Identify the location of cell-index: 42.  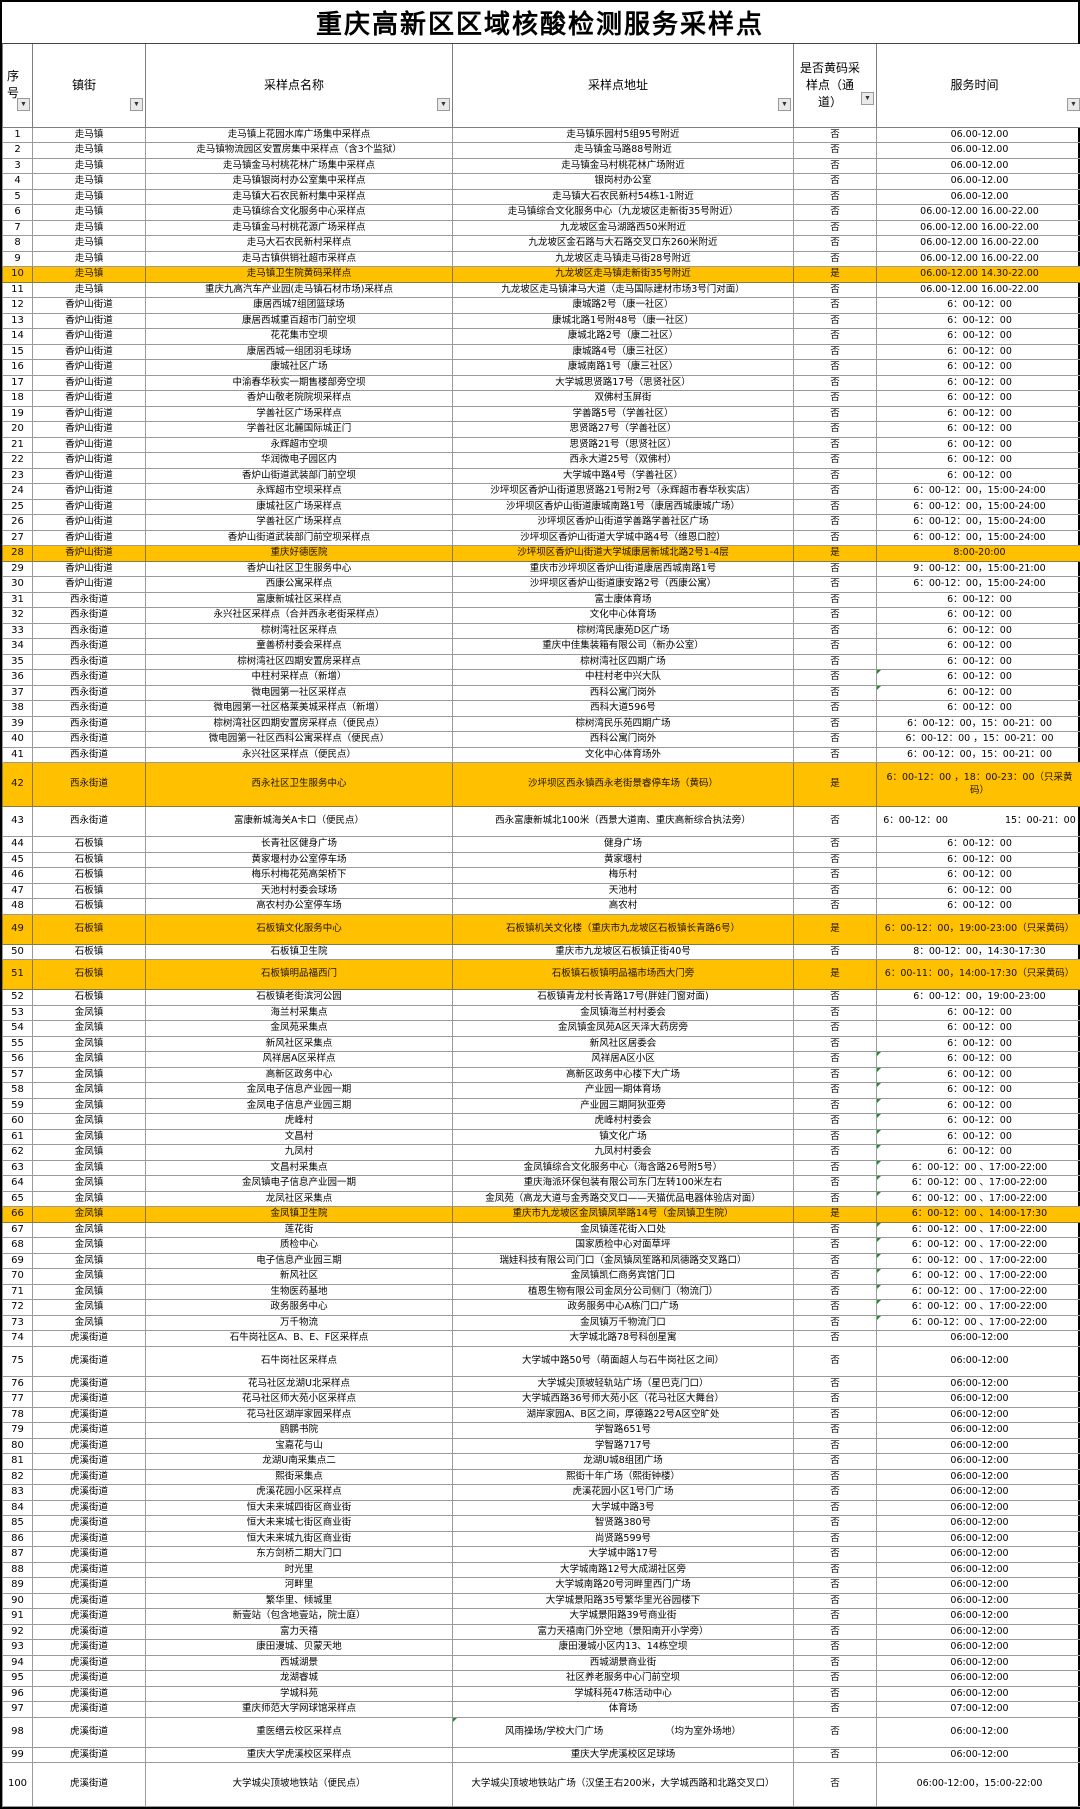
(18, 785).